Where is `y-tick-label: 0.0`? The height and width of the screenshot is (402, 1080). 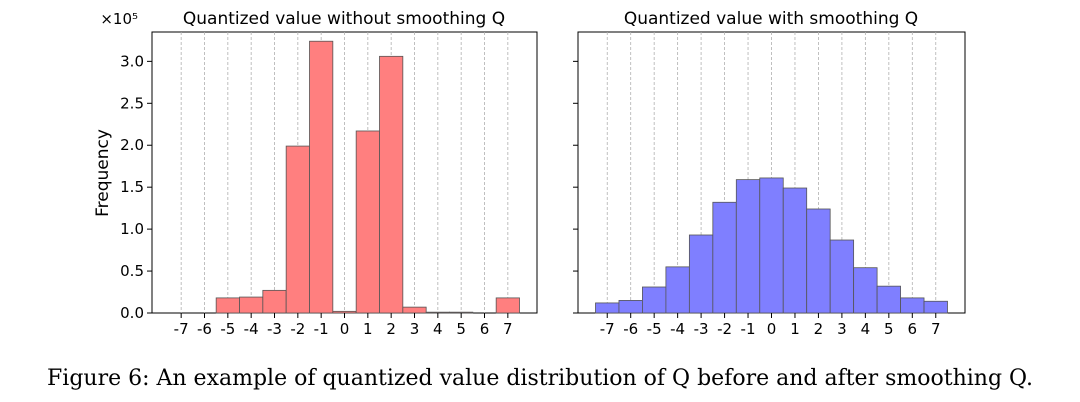
y-tick-label: 0.0 is located at coordinates (132, 313).